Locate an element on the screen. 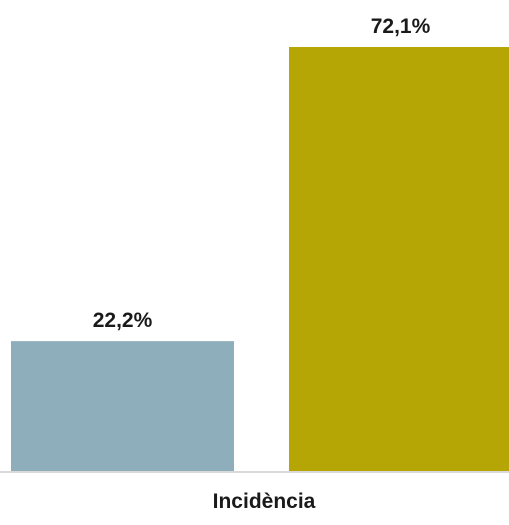 The height and width of the screenshot is (525, 509). x-category-label: Incidència is located at coordinates (264, 501).